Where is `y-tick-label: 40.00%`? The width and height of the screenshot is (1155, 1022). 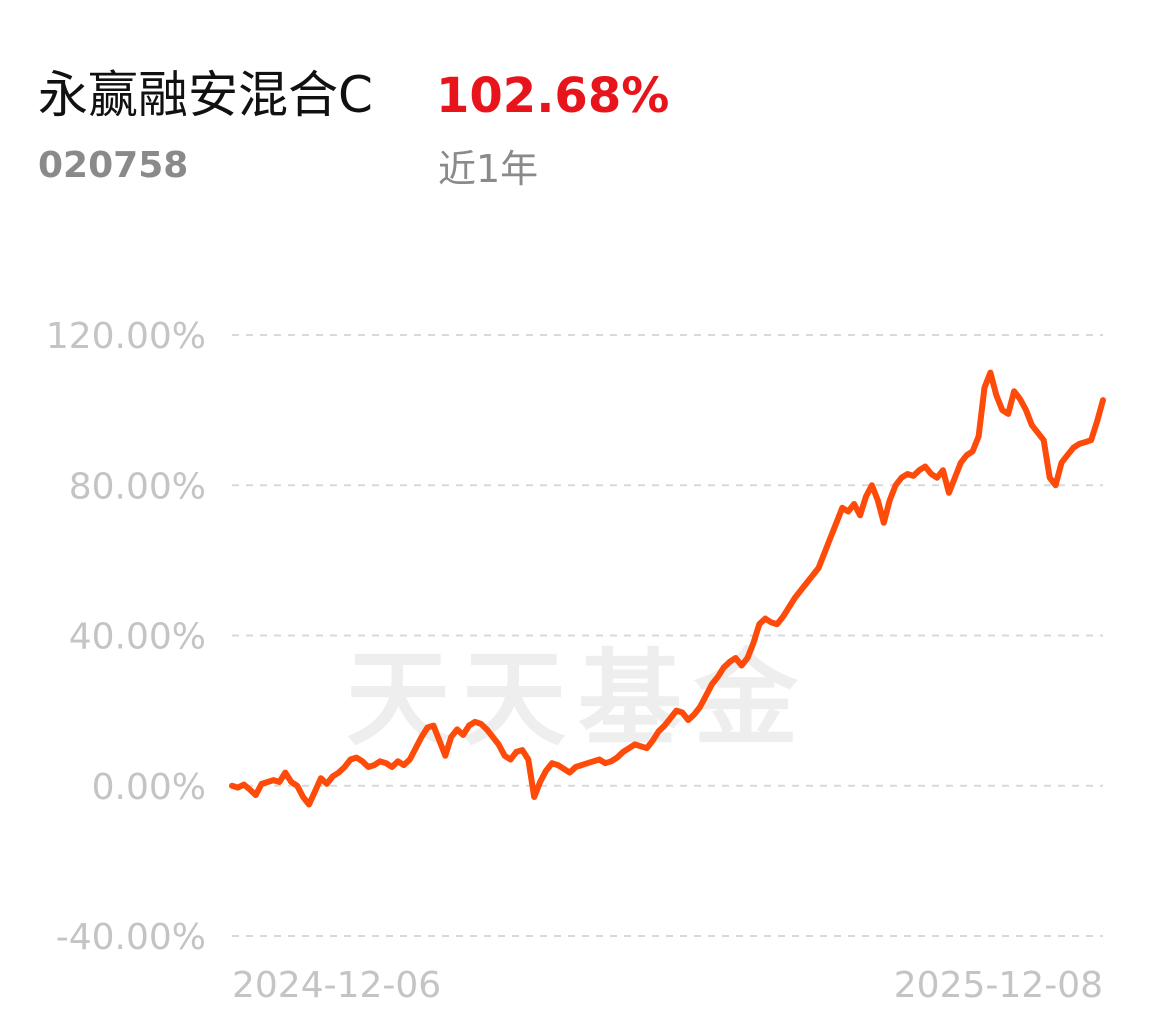 y-tick-label: 40.00% is located at coordinates (137, 637).